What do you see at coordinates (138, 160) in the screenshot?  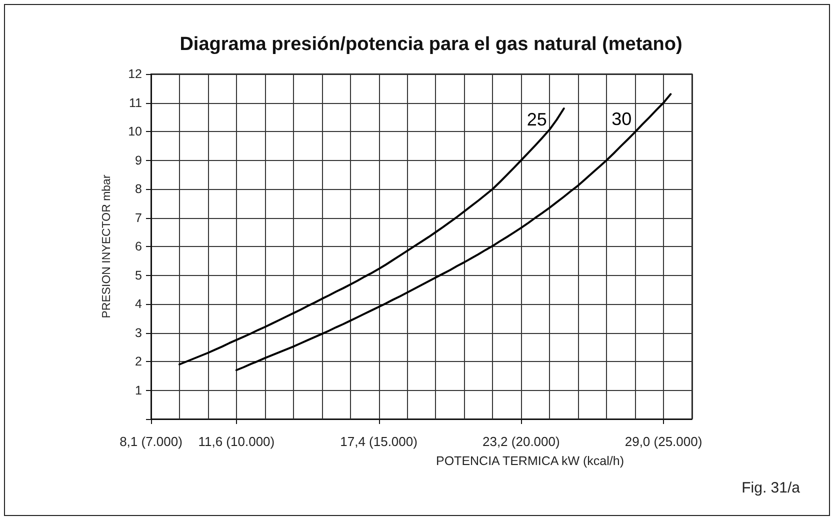 I see `y-tick-label: 9` at bounding box center [138, 160].